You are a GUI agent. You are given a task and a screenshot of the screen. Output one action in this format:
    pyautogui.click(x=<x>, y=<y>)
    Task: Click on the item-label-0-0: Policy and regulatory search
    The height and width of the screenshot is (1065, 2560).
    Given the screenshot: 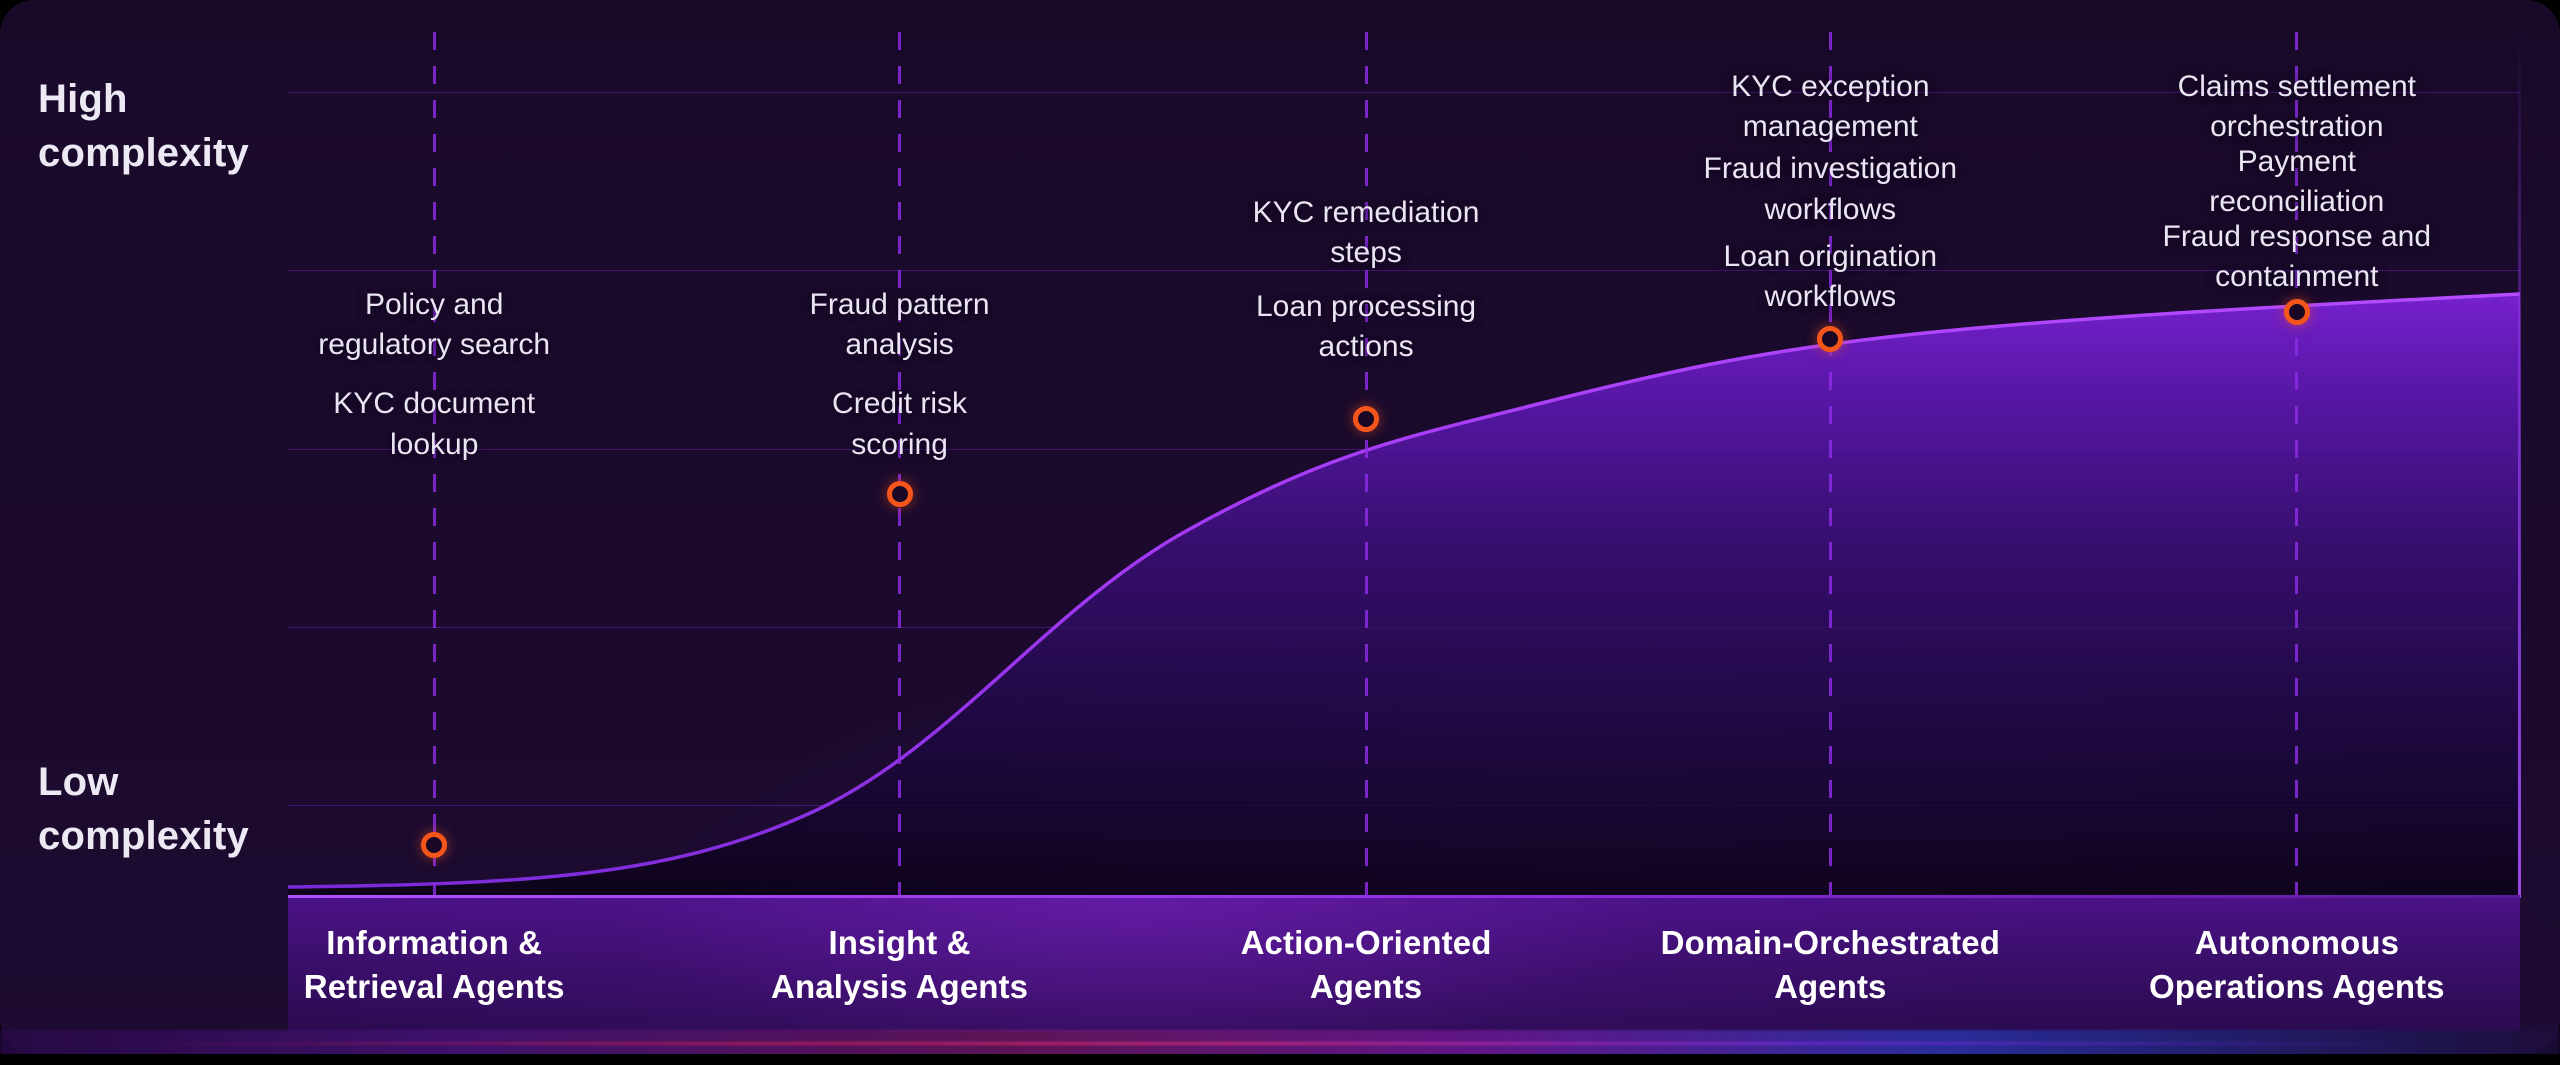 What is the action you would take?
    pyautogui.click(x=434, y=324)
    